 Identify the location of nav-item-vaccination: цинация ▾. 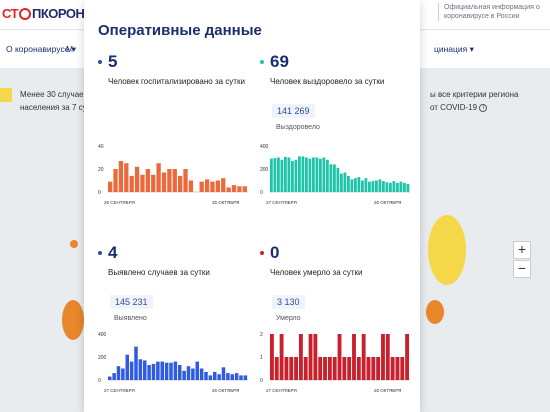
(454, 49).